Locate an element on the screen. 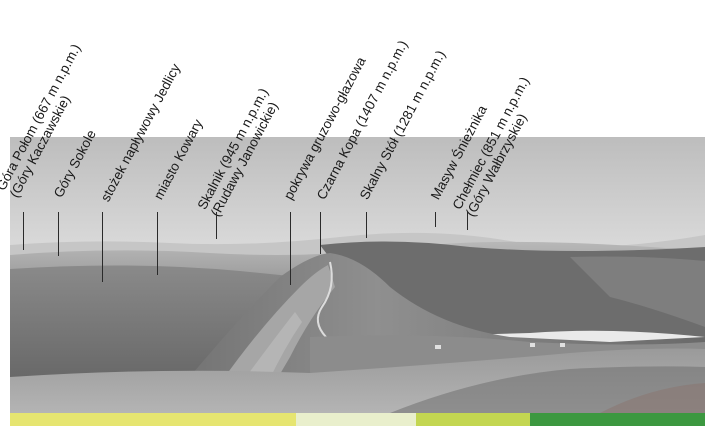 The image size is (705, 426). color-band is located at coordinates (357, 419).